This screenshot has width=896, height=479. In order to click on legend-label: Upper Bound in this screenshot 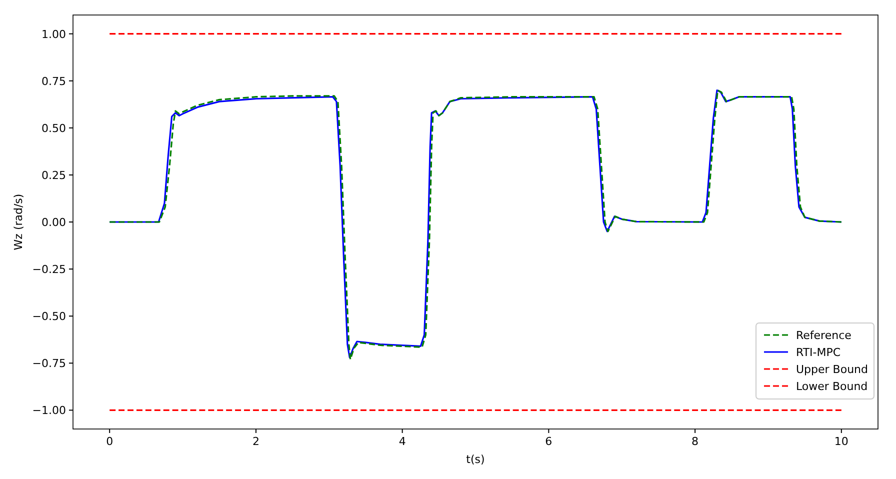, I will do `click(832, 369)`.